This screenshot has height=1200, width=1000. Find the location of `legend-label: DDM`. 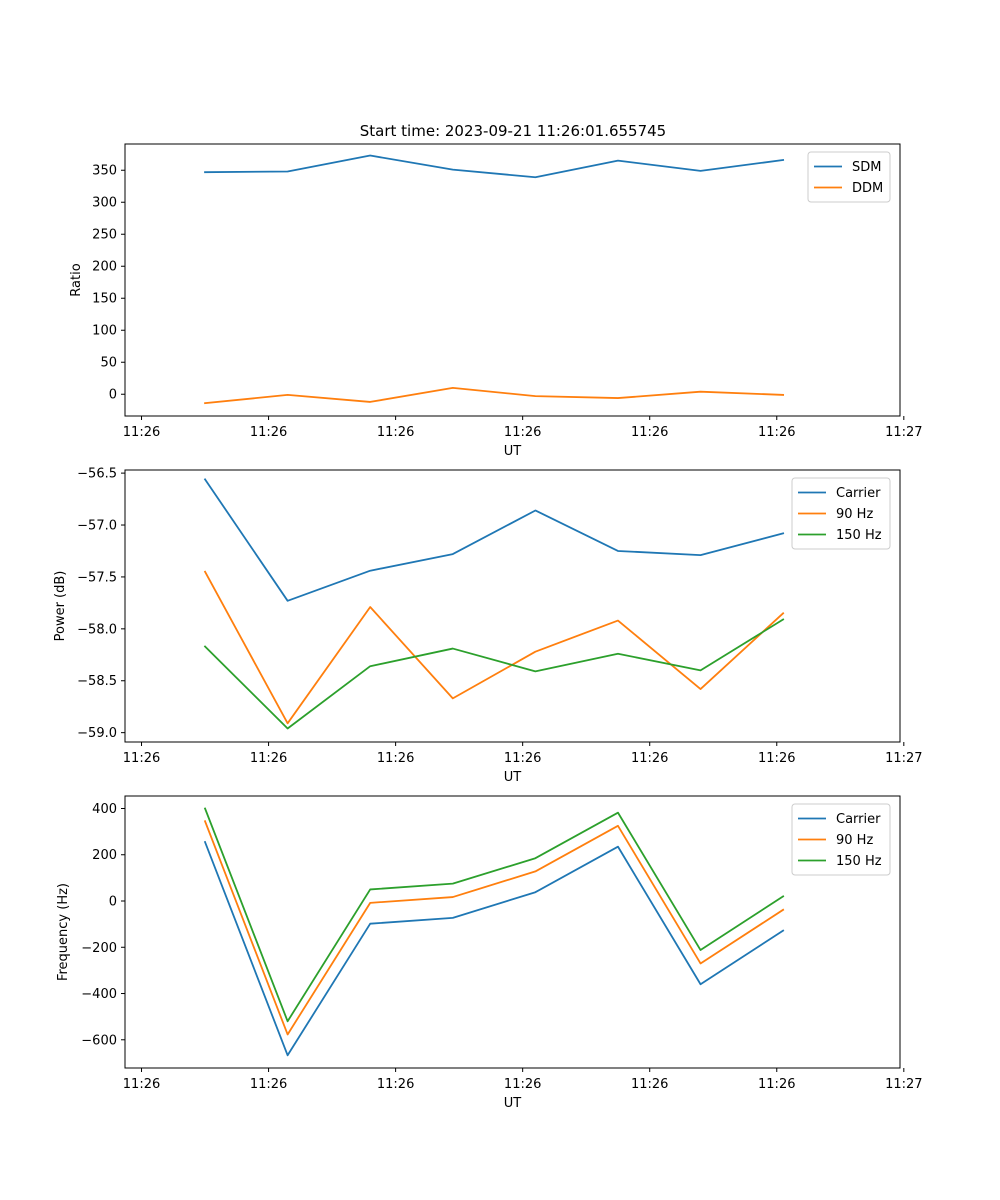

legend-label: DDM is located at coordinates (867, 188).